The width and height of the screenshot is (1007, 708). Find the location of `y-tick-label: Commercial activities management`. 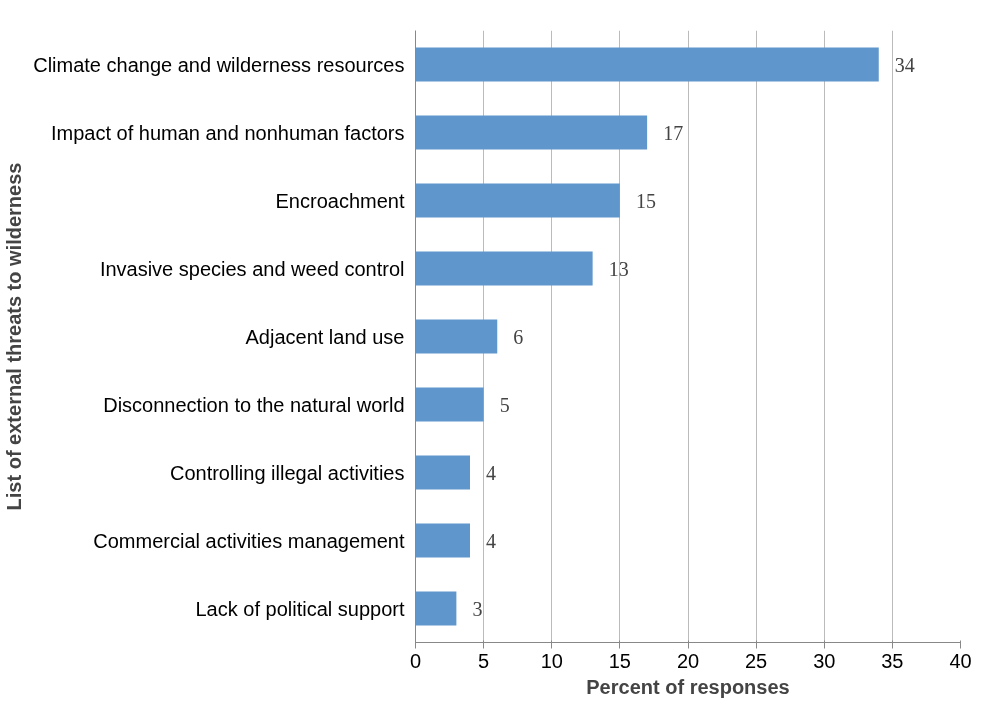

y-tick-label: Commercial activities management is located at coordinates (249, 540).